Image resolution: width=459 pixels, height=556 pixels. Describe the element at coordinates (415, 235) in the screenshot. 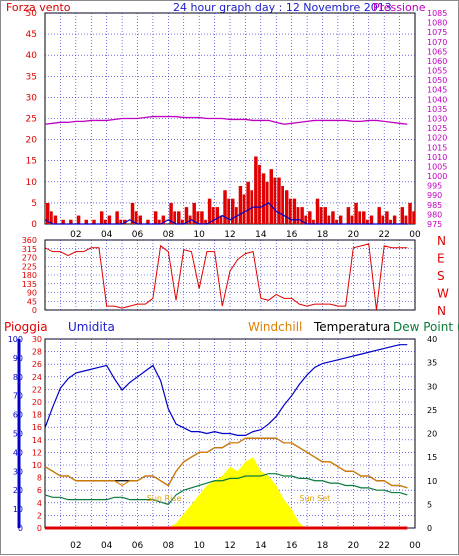

I see `x-tick-label-top: 00` at that location.